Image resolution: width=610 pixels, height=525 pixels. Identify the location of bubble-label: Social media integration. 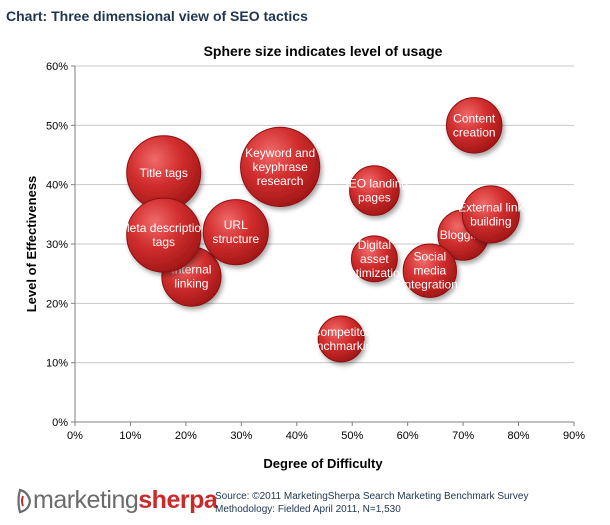
(430, 271).